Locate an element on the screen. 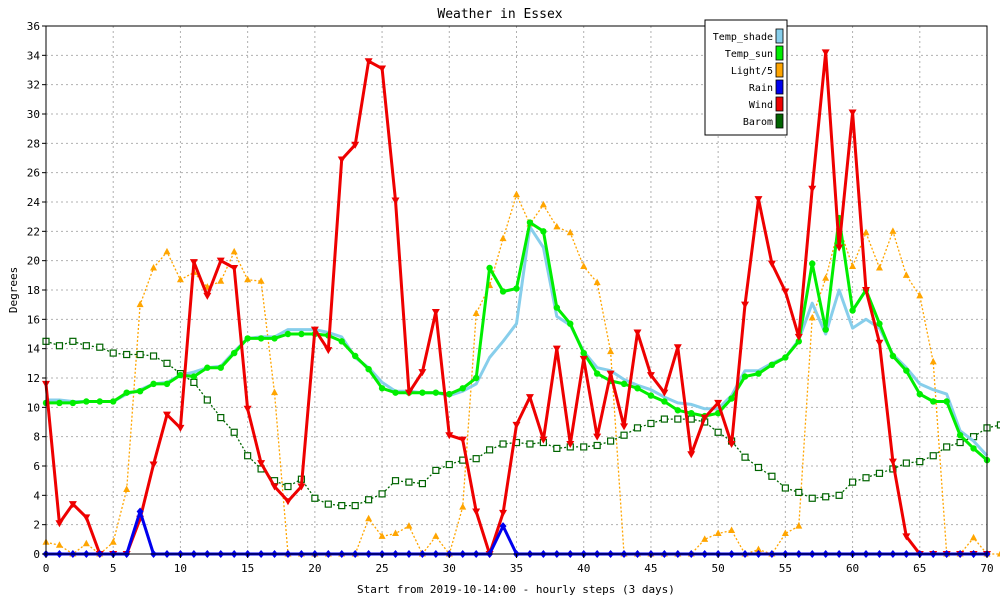 This screenshot has height=600, width=1000. x-tick-label: 55 is located at coordinates (785, 568).